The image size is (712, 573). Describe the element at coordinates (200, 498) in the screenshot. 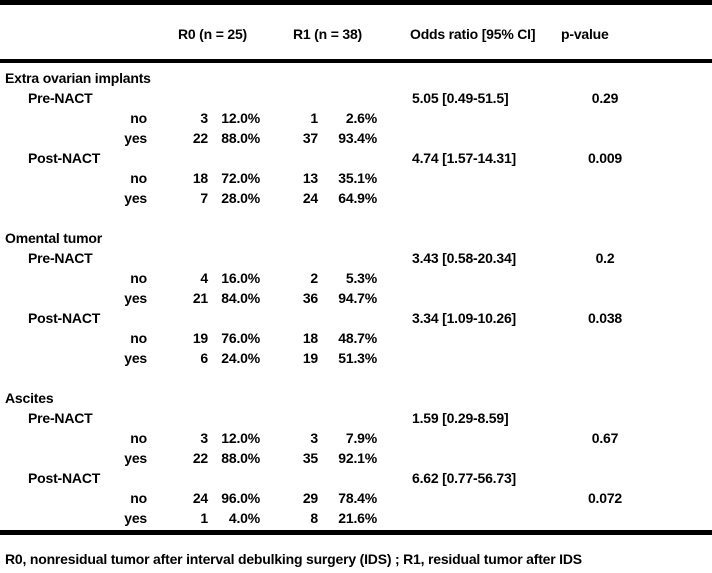

I see `r0-count: 24` at that location.